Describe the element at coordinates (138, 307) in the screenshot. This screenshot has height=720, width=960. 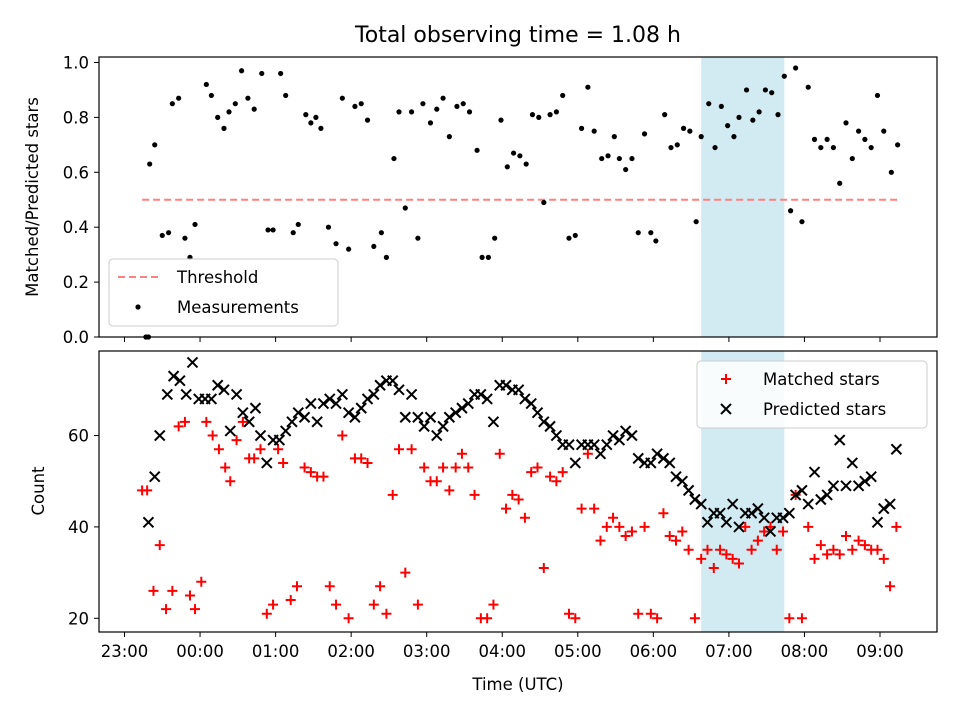
I see `legend-measurement-swatch` at that location.